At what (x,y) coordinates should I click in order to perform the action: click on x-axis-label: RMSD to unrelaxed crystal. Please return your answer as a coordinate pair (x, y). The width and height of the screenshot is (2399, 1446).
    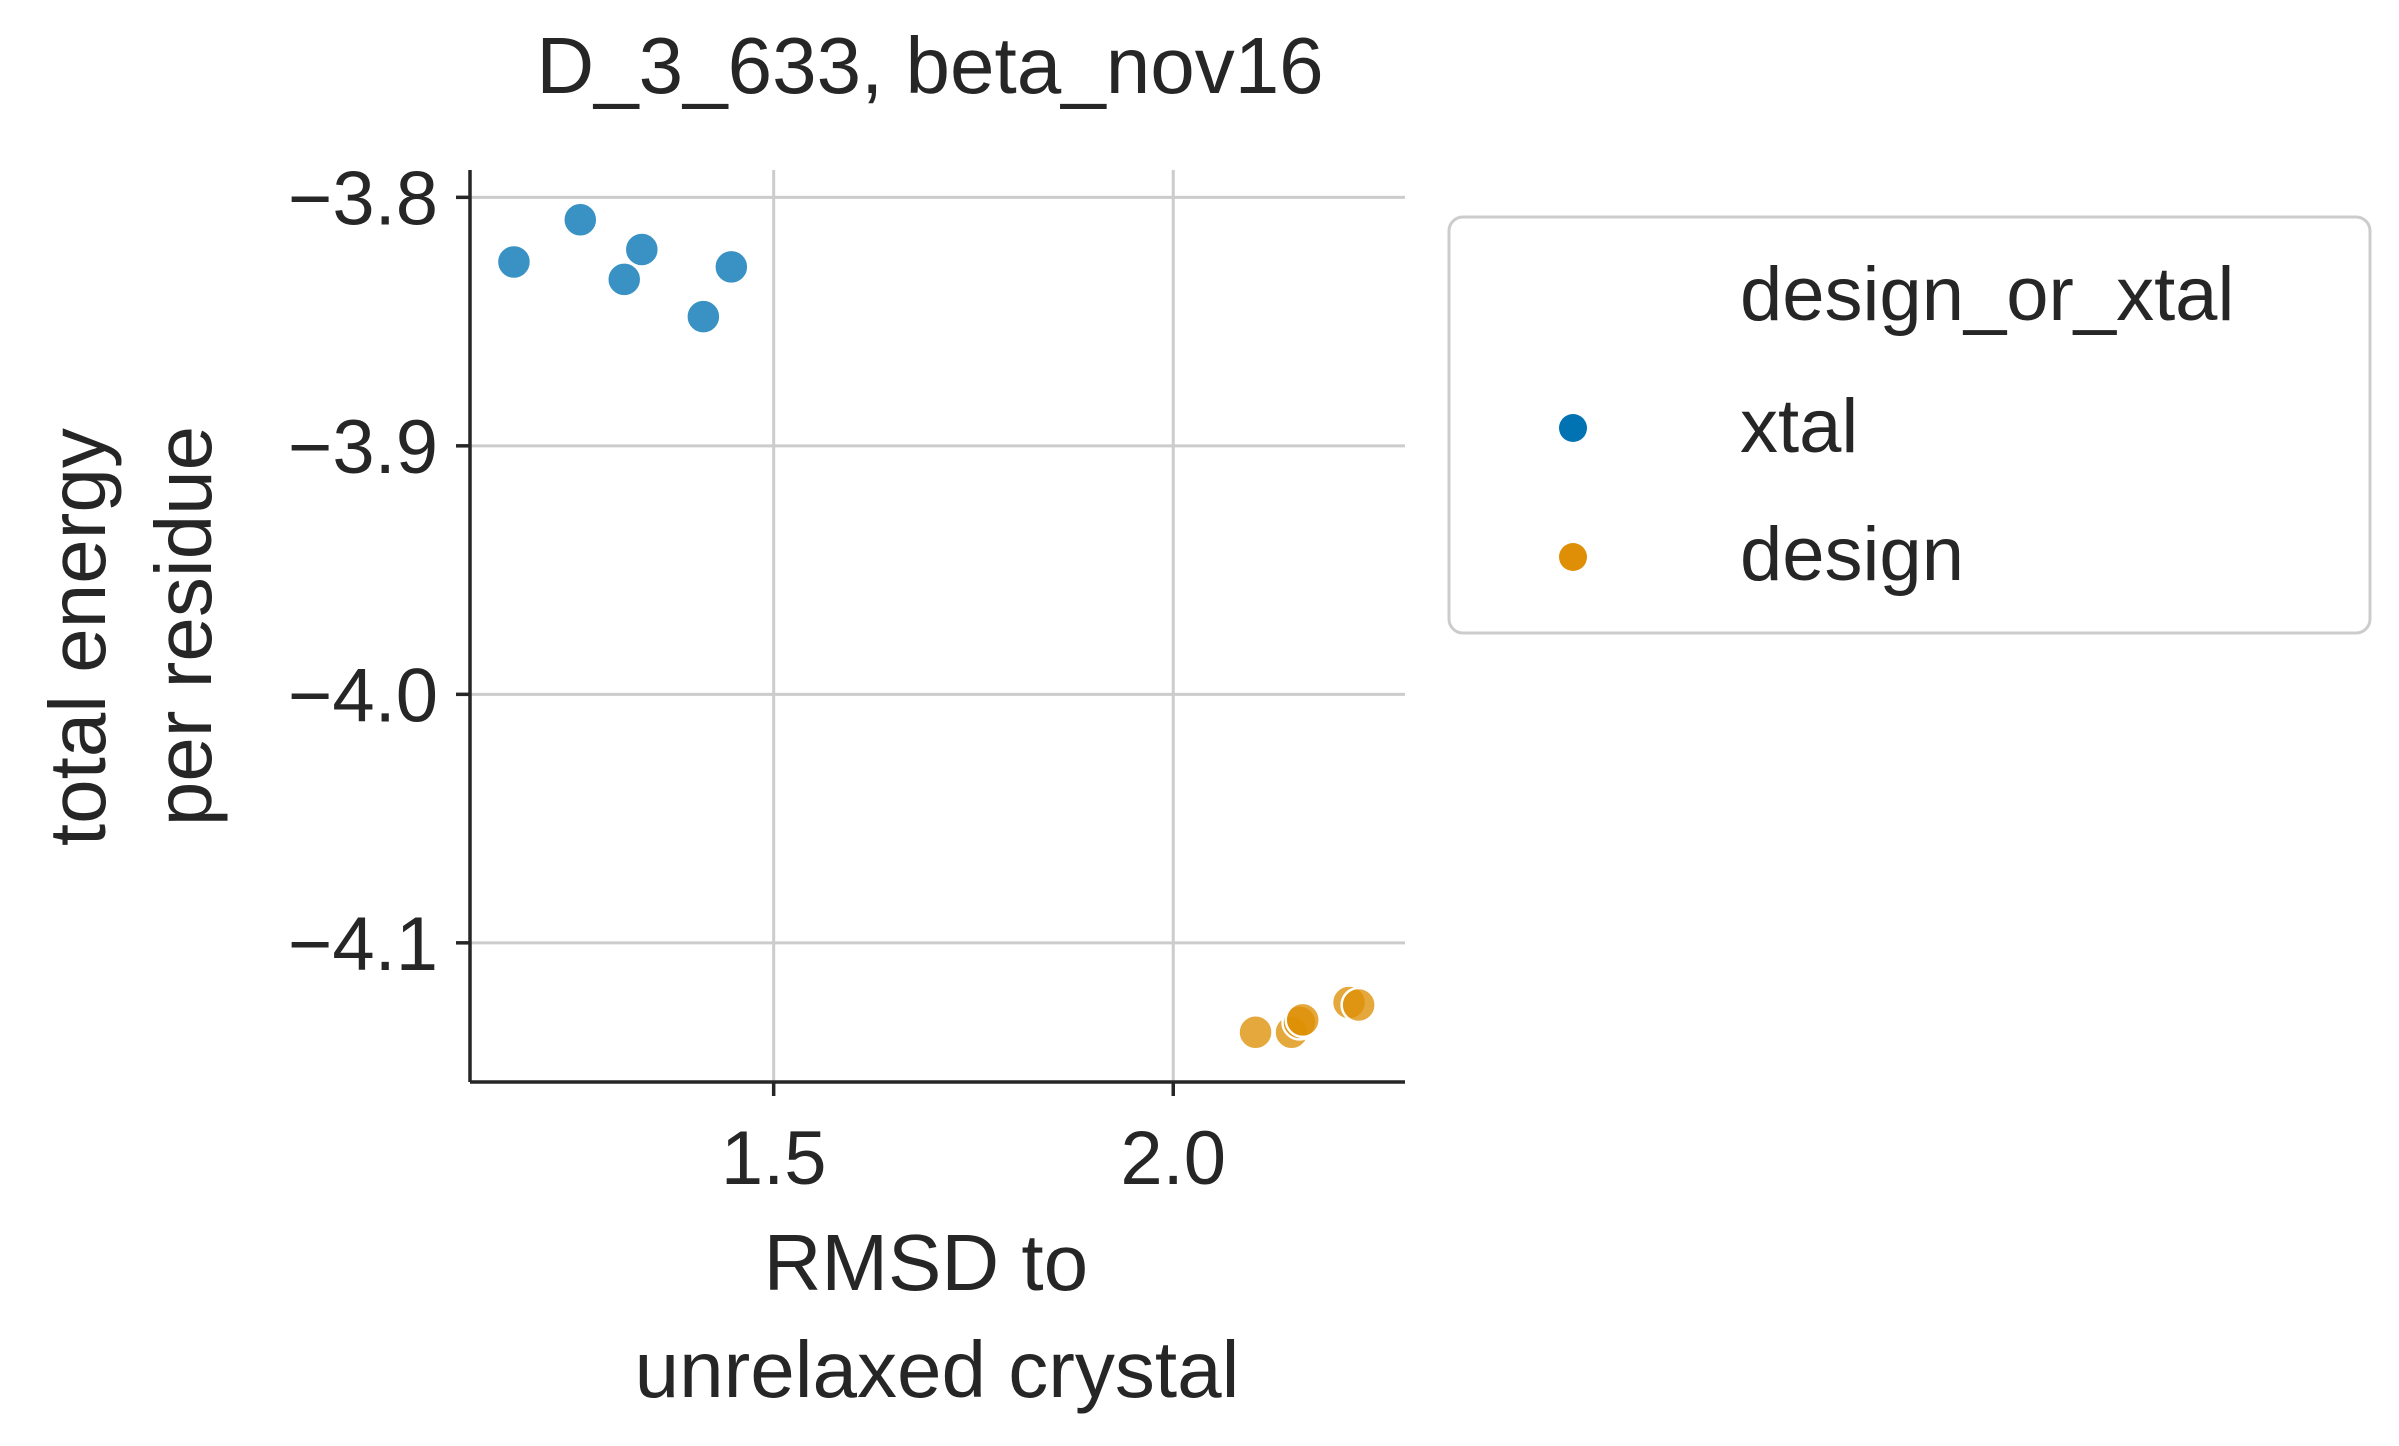
    Looking at the image, I should click on (937, 1316).